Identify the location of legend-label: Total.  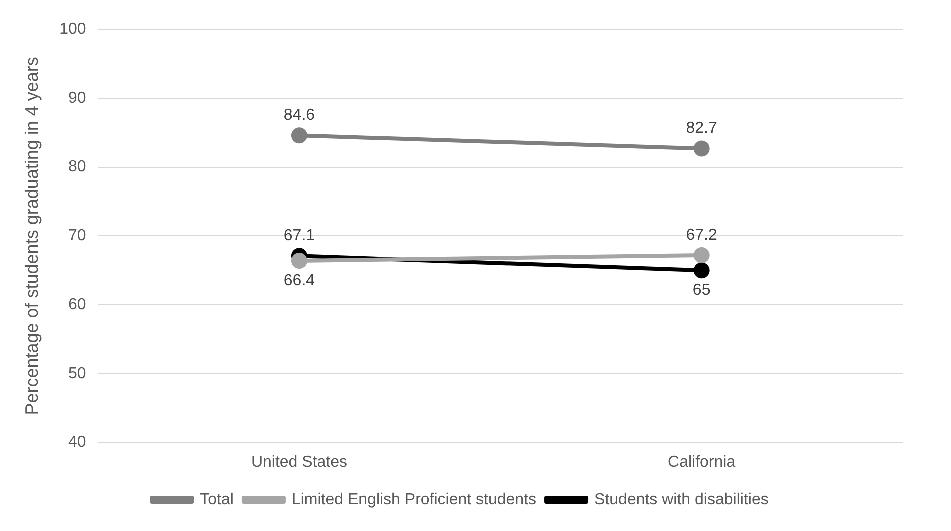
(217, 499).